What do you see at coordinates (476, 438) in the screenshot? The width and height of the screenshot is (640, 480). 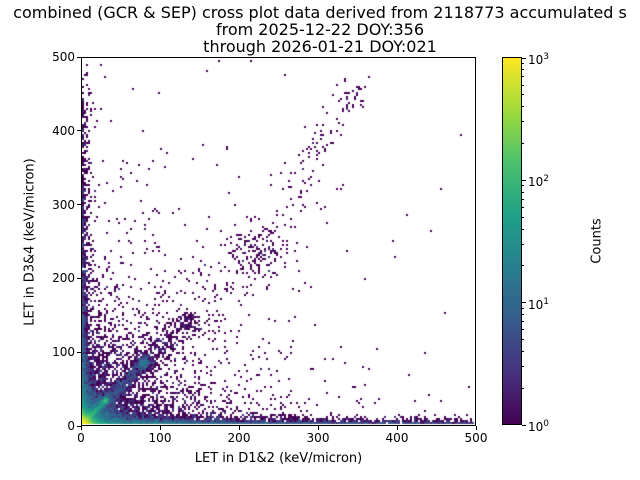 I see `x-tick-label: 500` at bounding box center [476, 438].